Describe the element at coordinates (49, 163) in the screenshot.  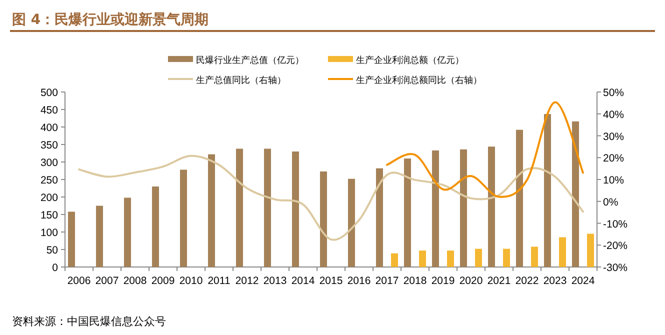
I see `y-tick-label: 300` at that location.